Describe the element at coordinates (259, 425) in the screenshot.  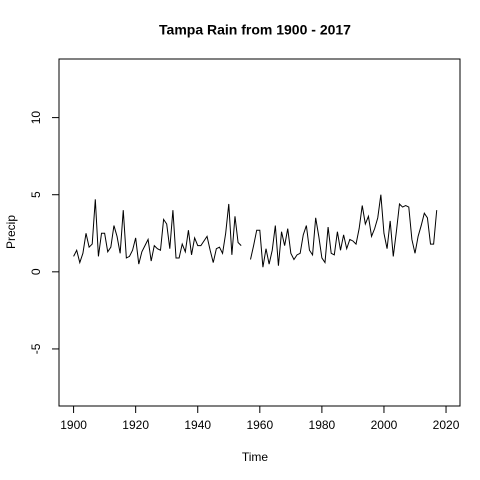
I see `x-tick-label: 1960` at that location.